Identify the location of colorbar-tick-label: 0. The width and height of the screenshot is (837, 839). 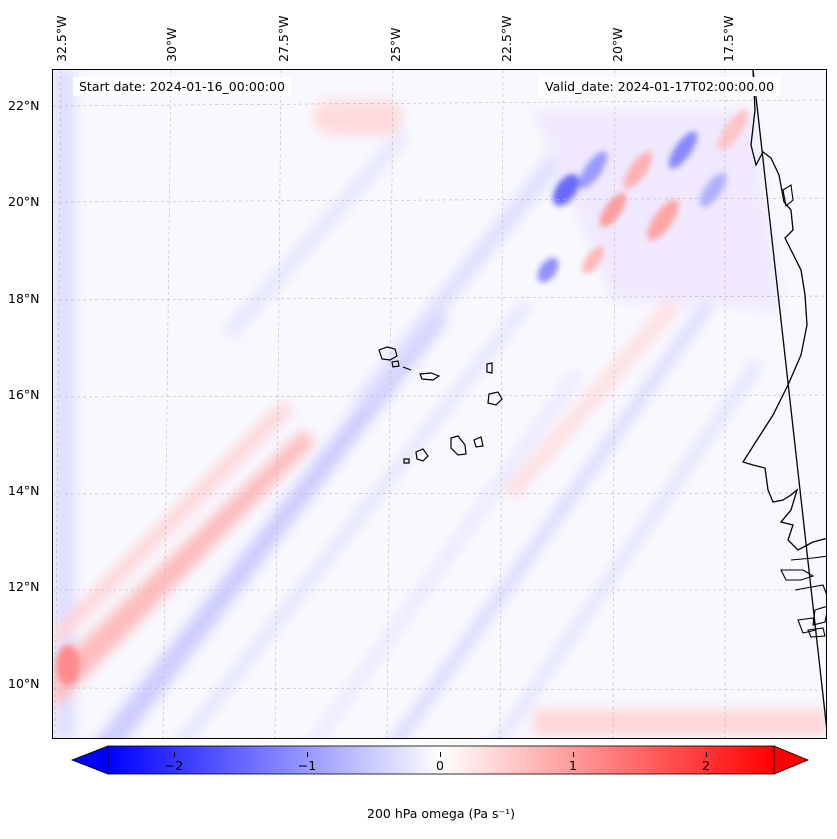
(440, 765).